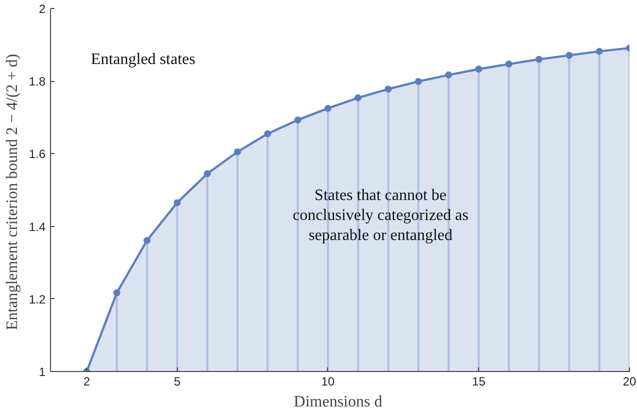  What do you see at coordinates (479, 381) in the screenshot?
I see `x-tick-label: 15` at bounding box center [479, 381].